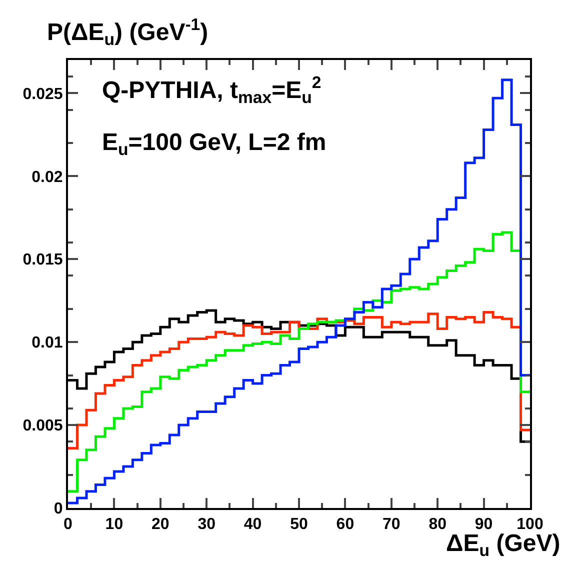  I want to click on annotation: E$_{u}$=100 GeV, L=2 fm, so click(214, 144).